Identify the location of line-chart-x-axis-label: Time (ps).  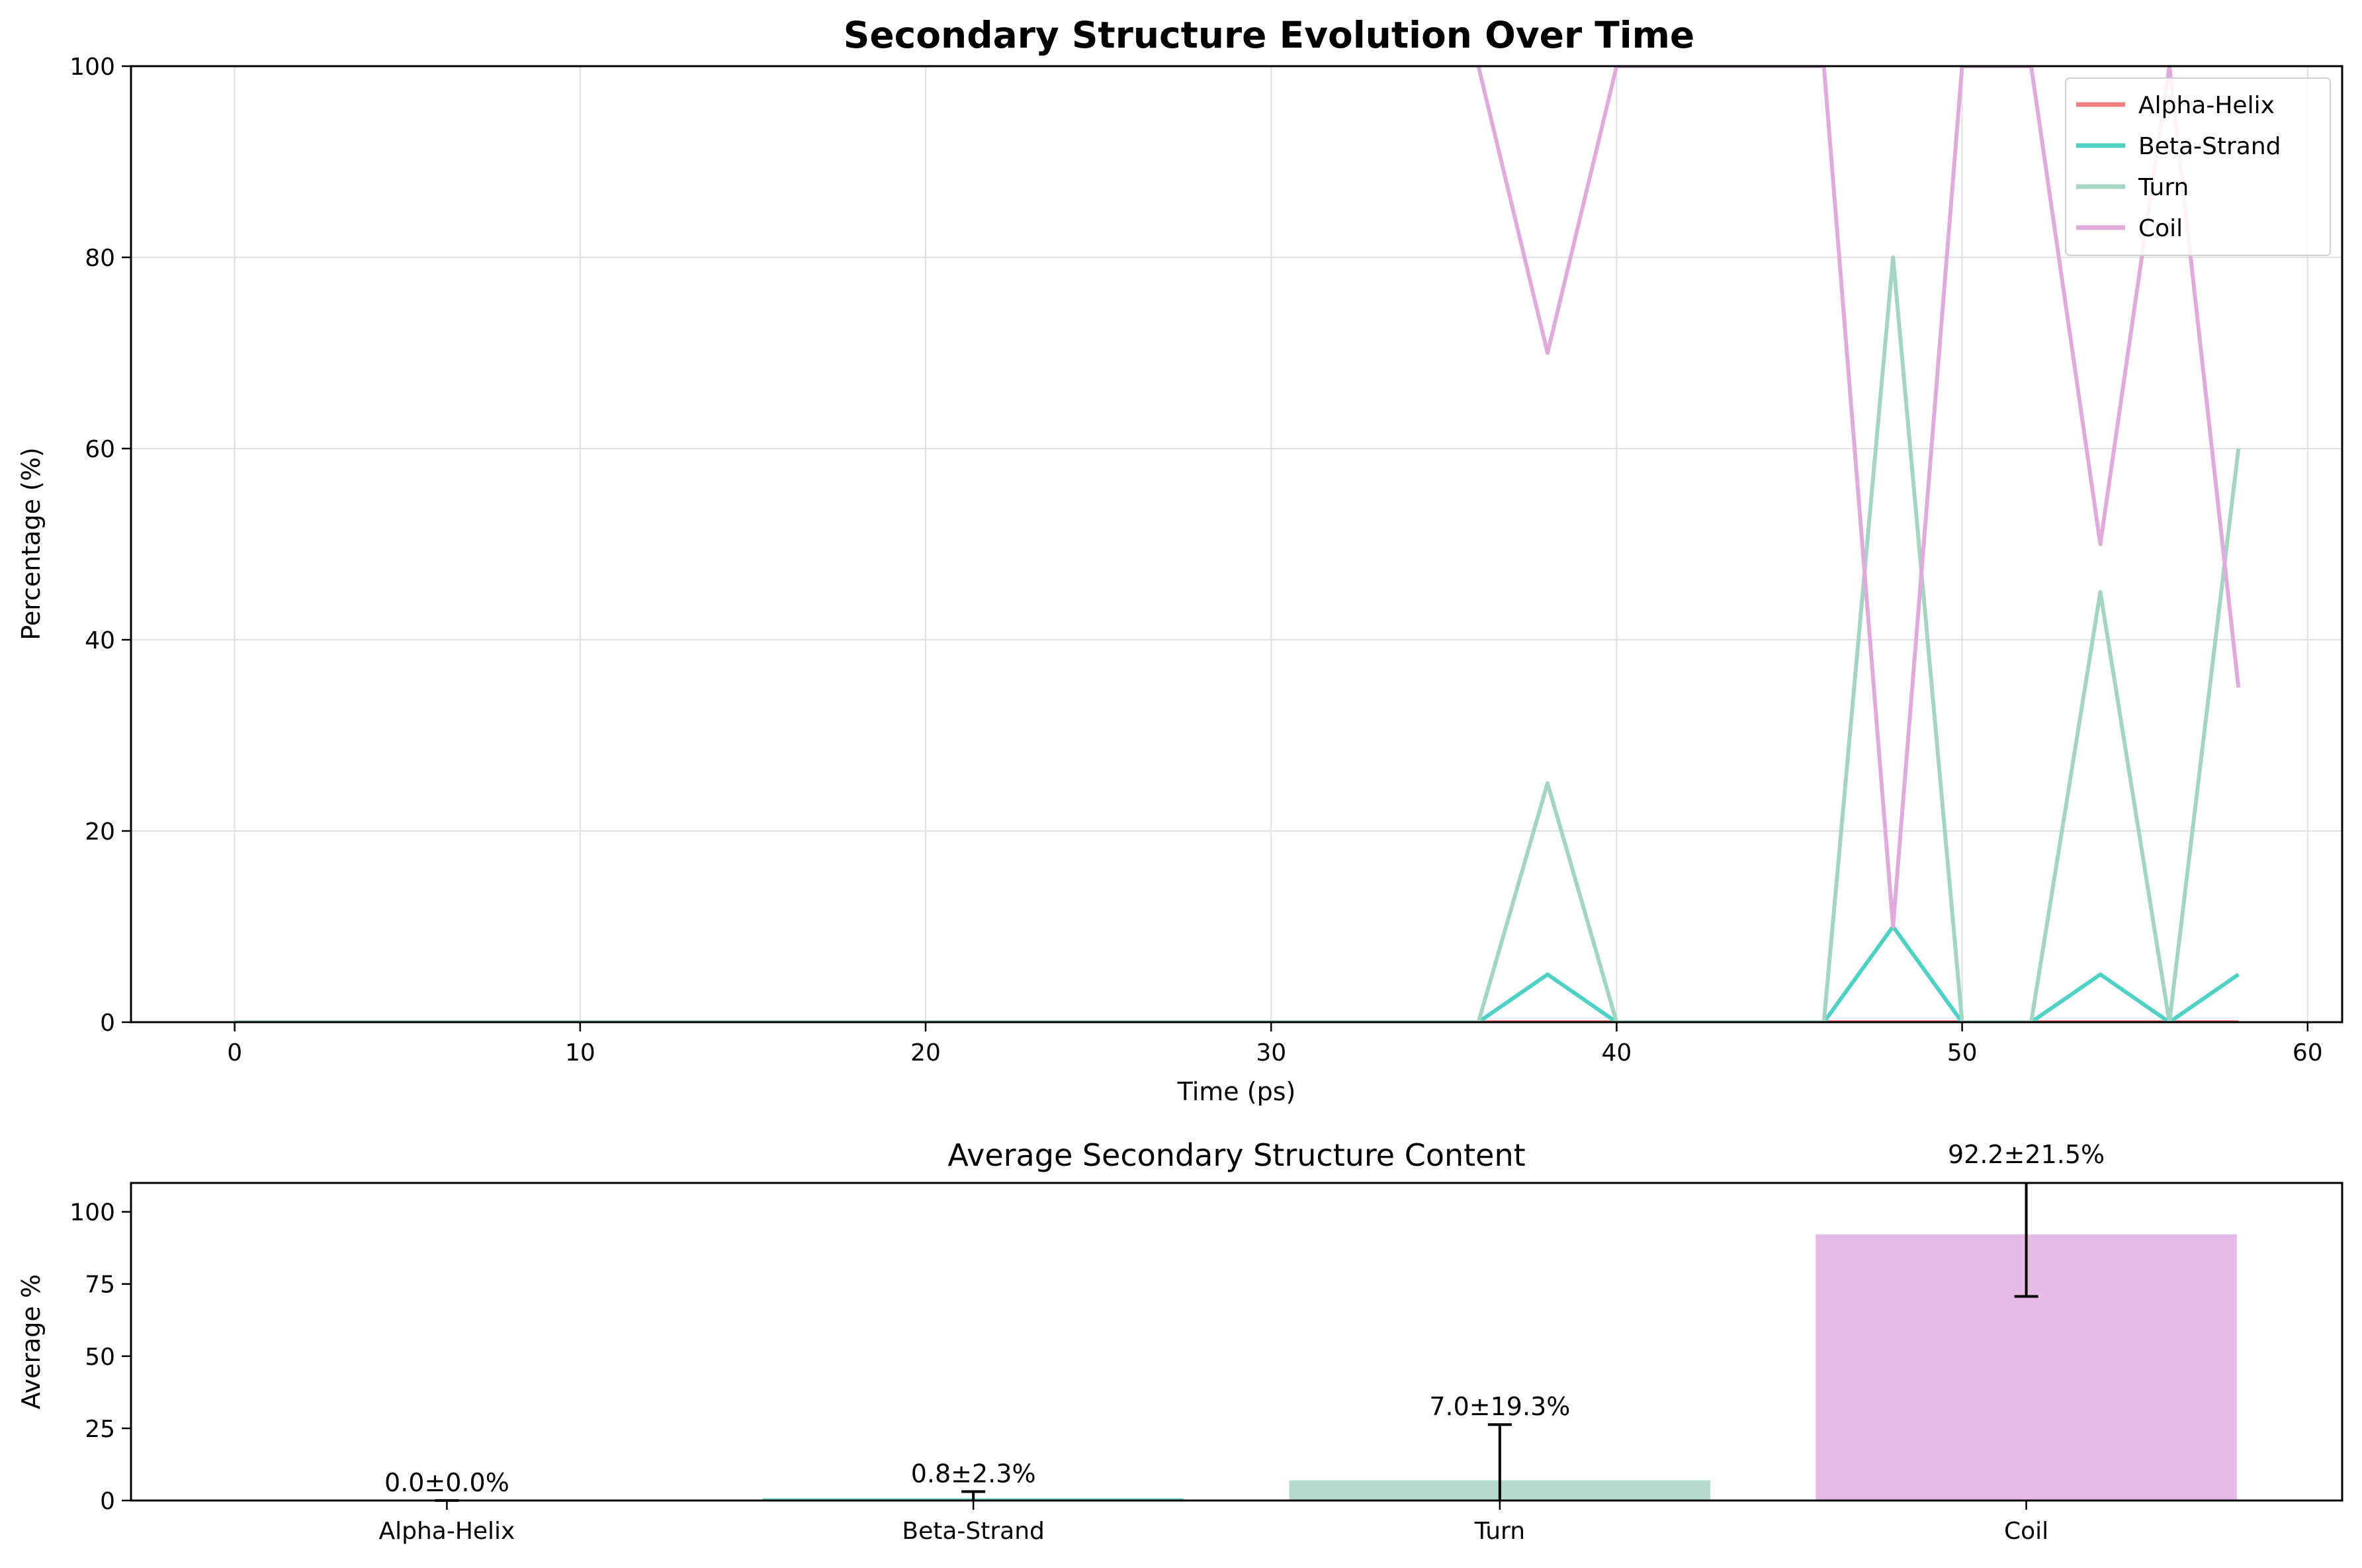
(1236, 1091).